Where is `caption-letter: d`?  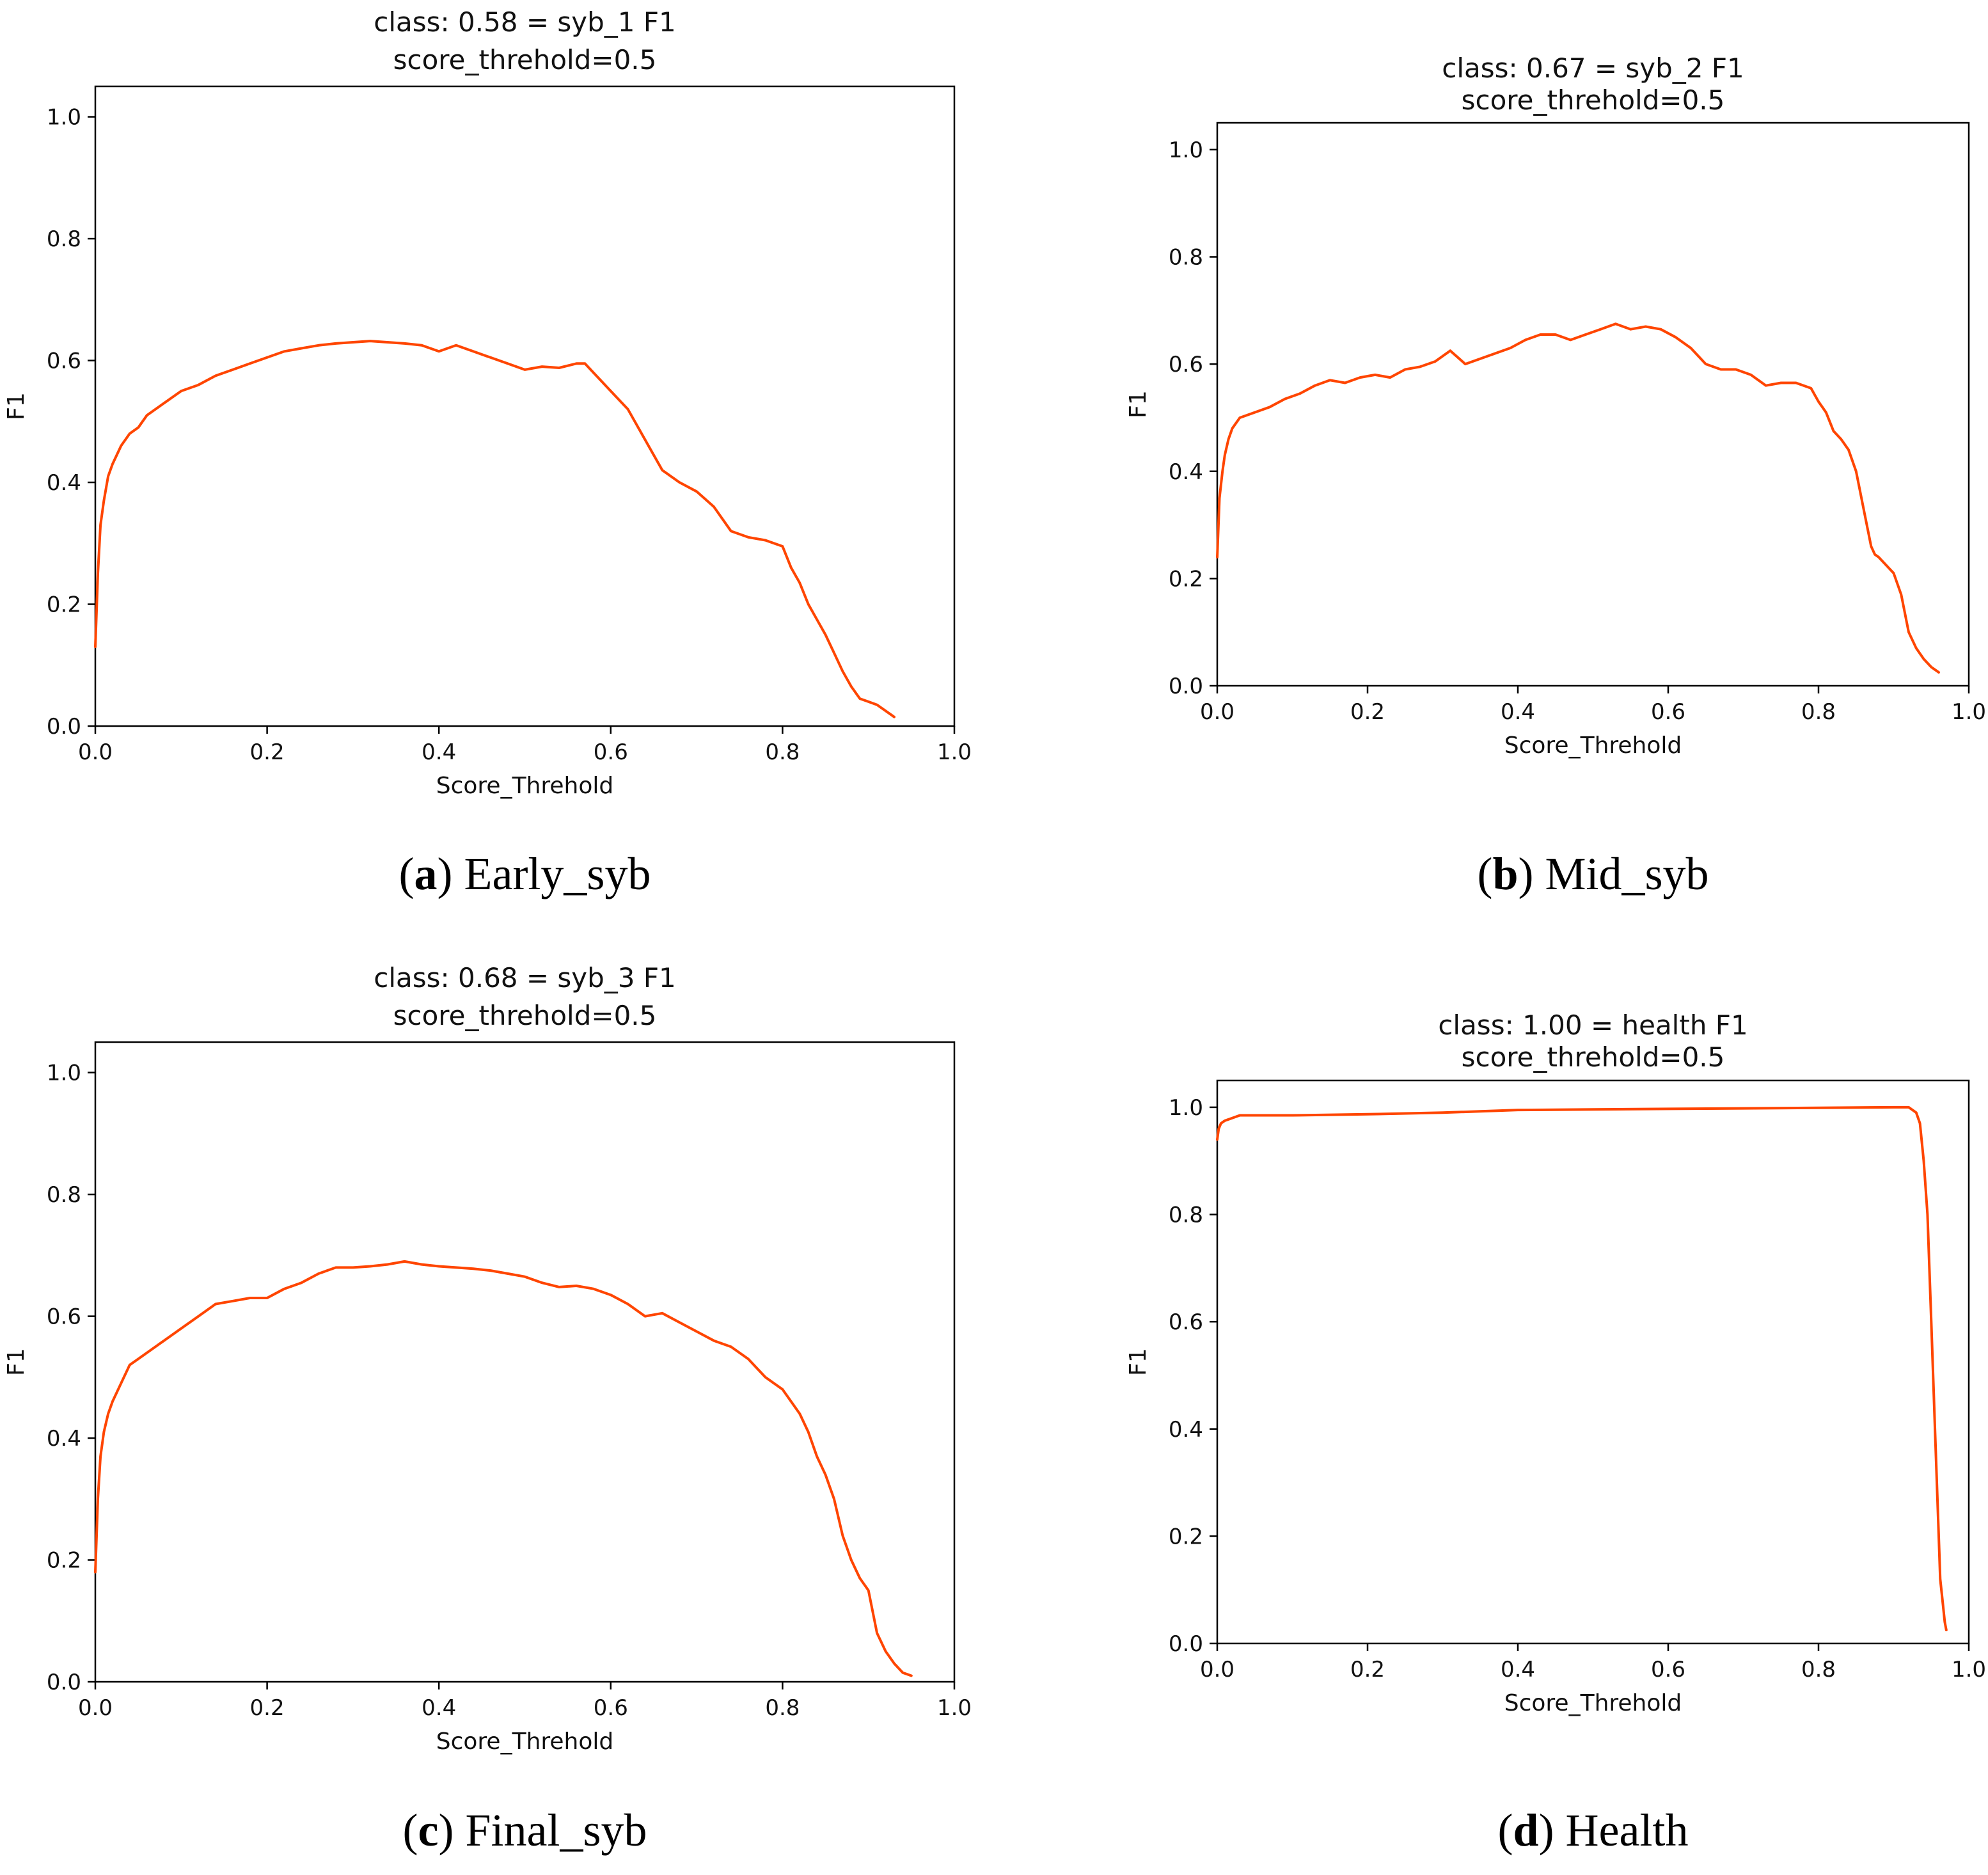 caption-letter: d is located at coordinates (1526, 1830).